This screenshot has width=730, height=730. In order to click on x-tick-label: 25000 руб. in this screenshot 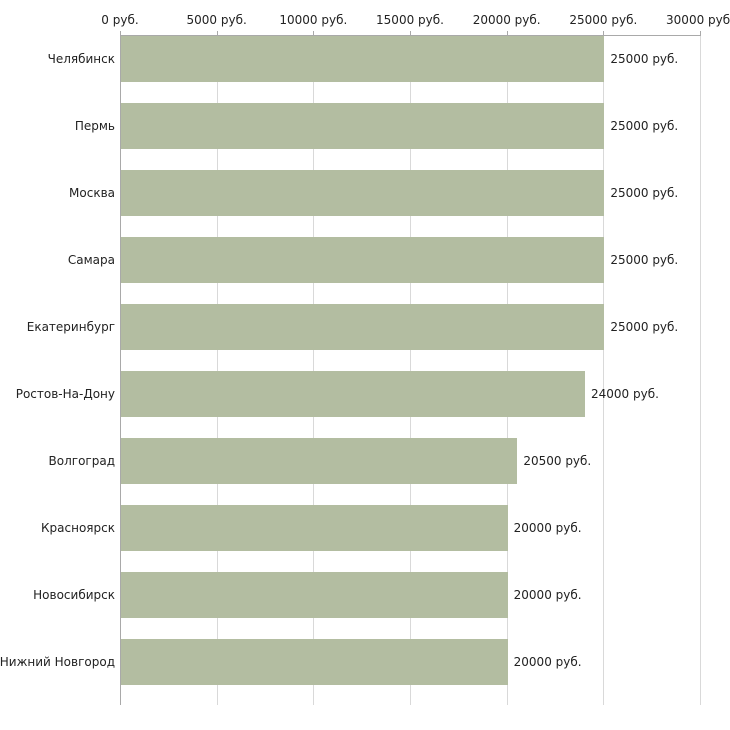, I will do `click(603, 20)`.